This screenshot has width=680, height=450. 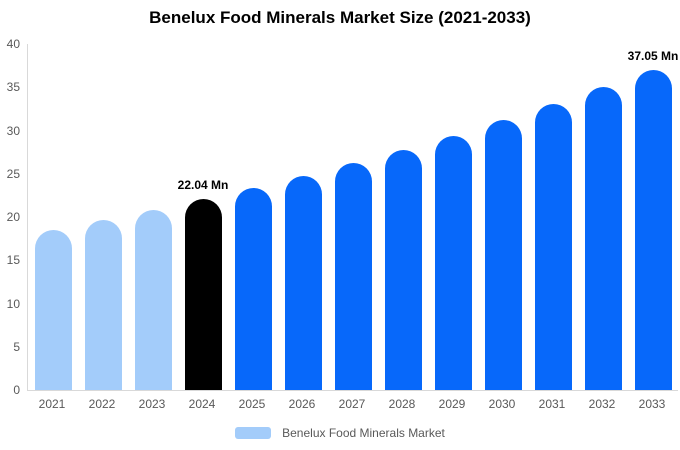 What do you see at coordinates (152, 404) in the screenshot?
I see `x-axis-label: 2023` at bounding box center [152, 404].